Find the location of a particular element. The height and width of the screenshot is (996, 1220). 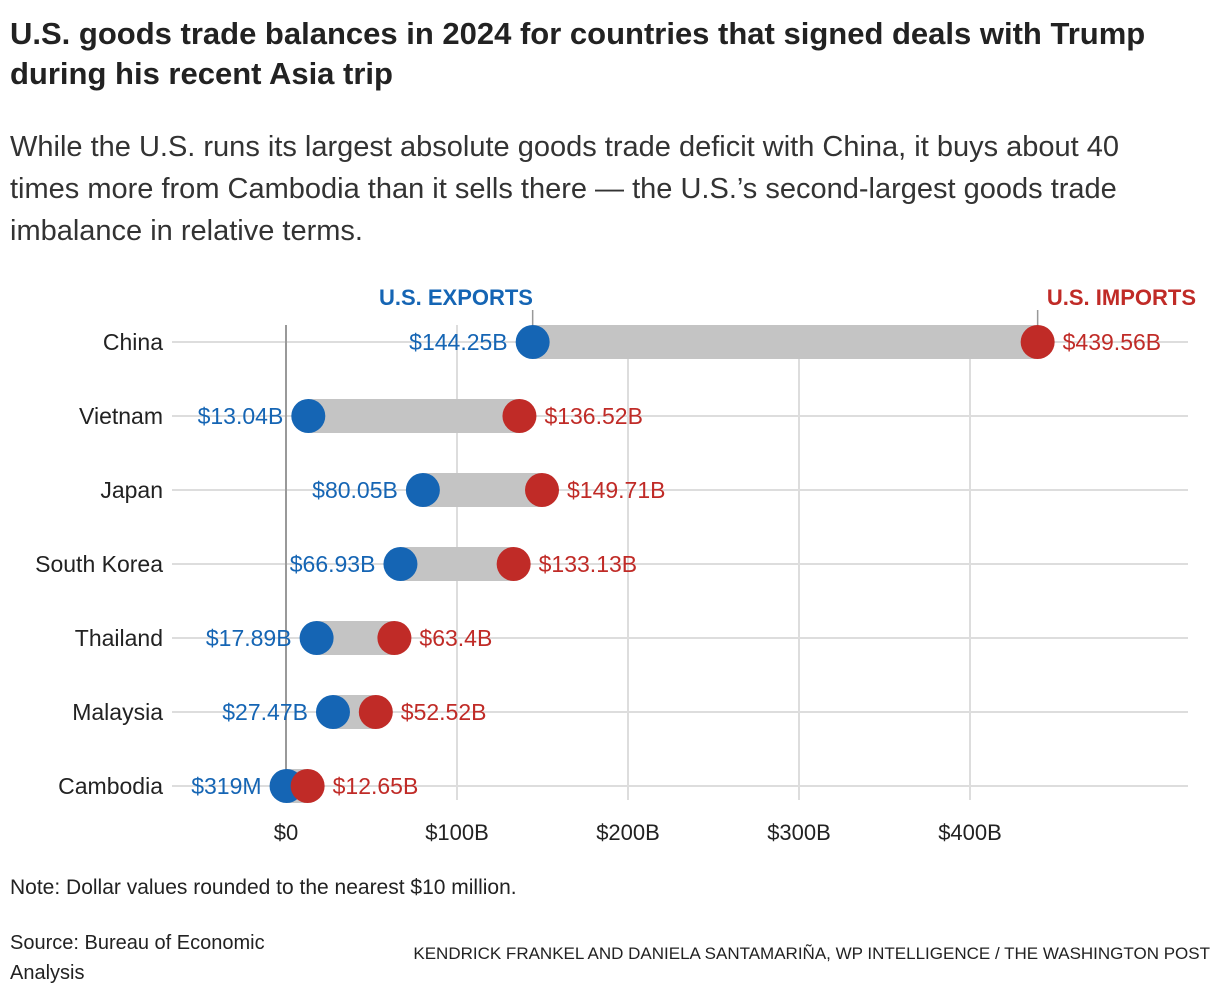

chart-source: Source: Bureau of Economic Analysis is located at coordinates (137, 958).